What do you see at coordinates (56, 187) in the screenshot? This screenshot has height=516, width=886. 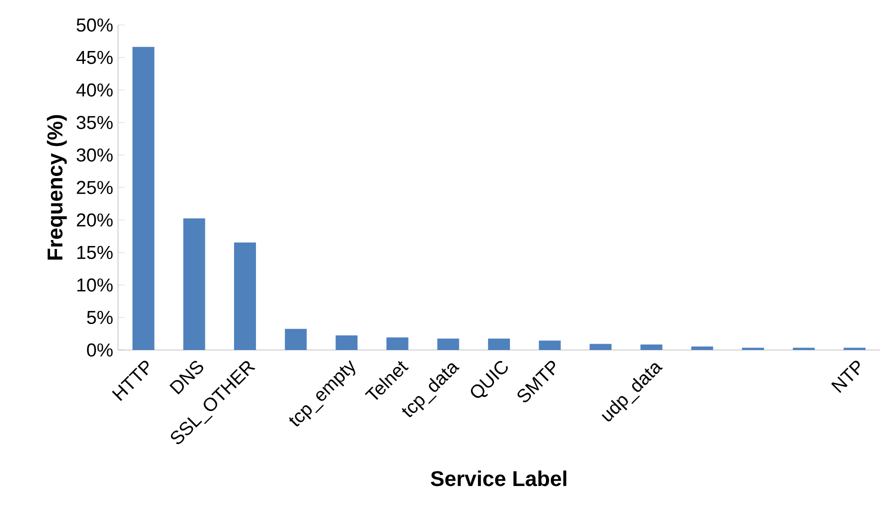 I see `y-axis-title: Frequency (%)` at bounding box center [56, 187].